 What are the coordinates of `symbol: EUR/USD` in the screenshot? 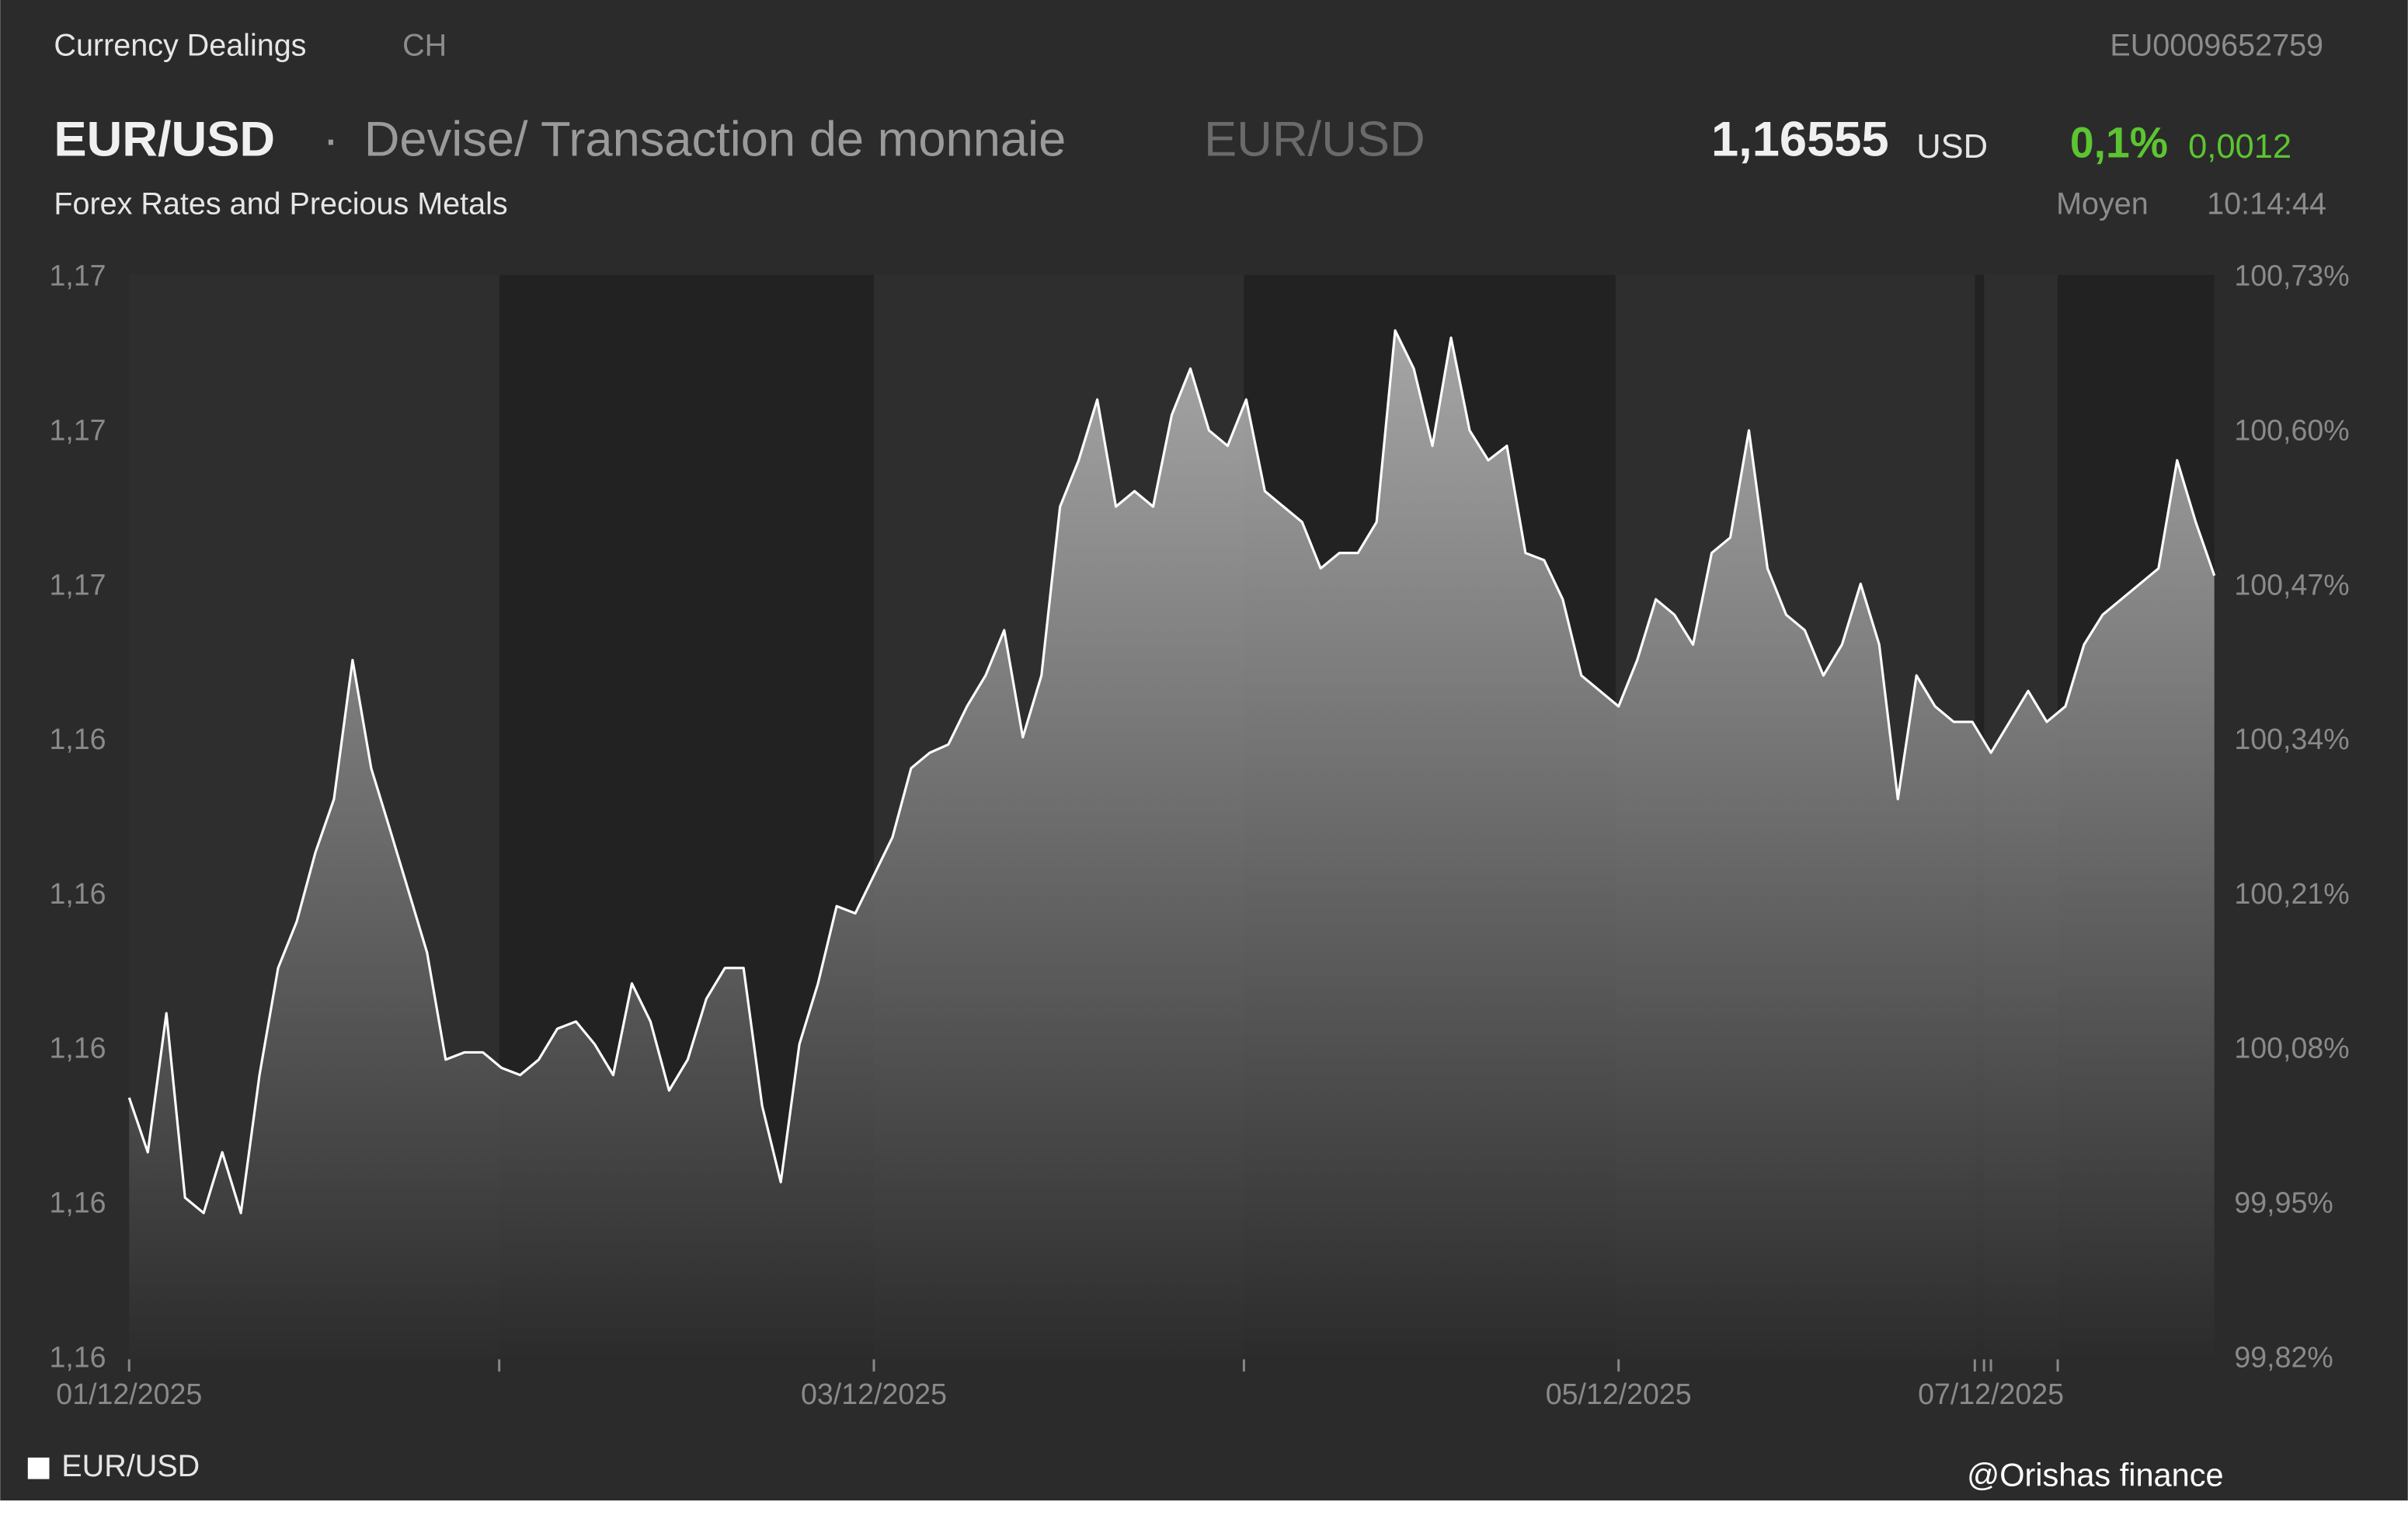 It's located at (164, 140).